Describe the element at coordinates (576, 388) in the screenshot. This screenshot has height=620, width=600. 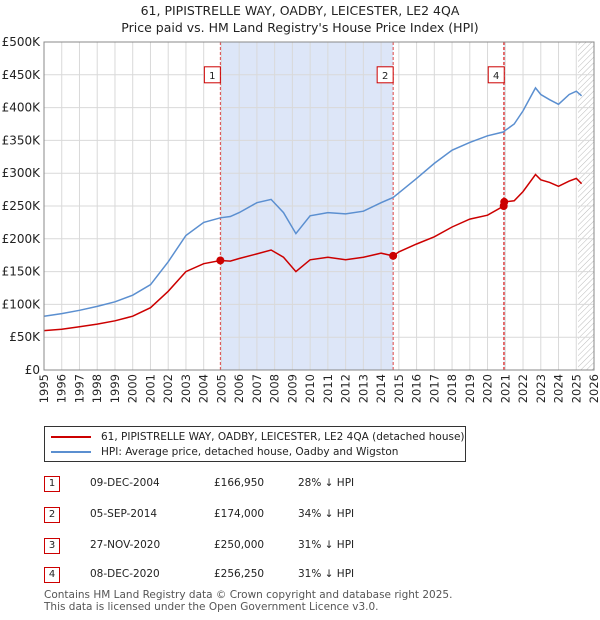
I see `x-tick-label: 2025` at that location.